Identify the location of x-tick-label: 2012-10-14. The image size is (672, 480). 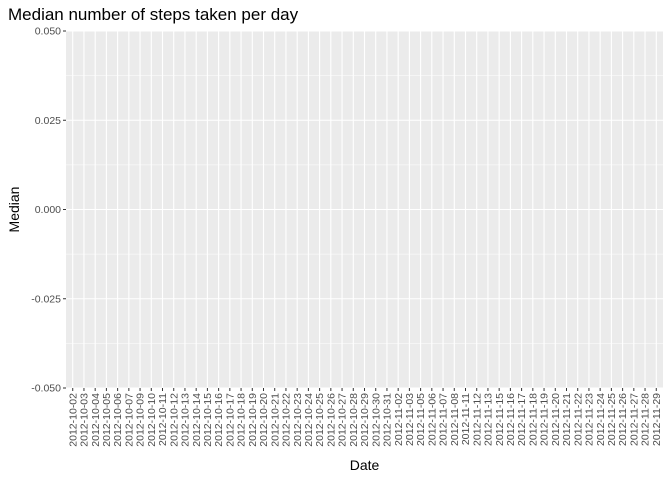
(197, 420).